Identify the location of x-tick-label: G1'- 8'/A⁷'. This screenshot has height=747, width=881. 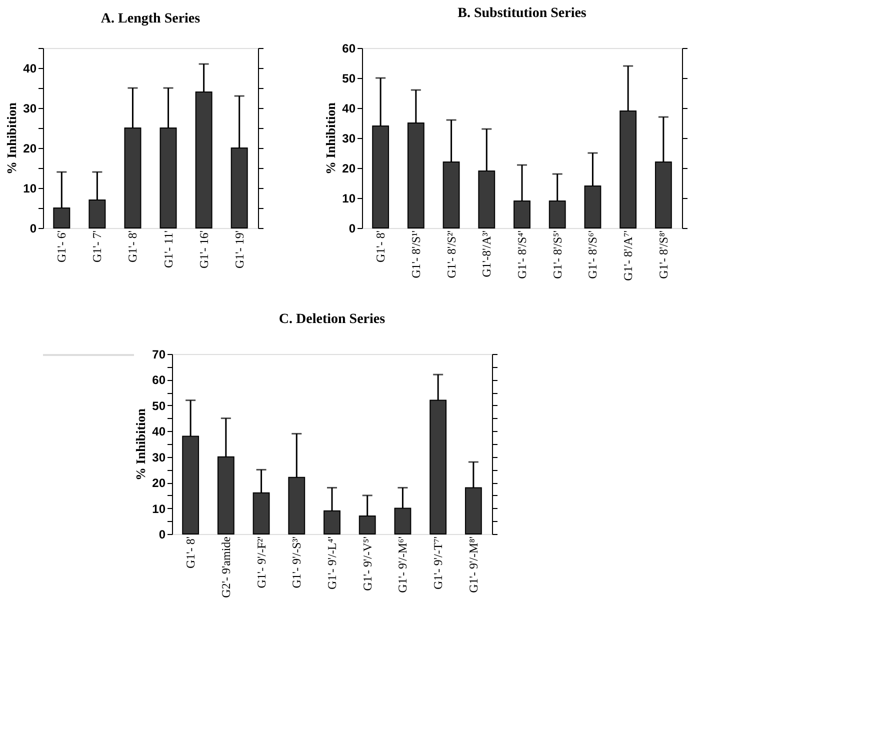
(628, 255).